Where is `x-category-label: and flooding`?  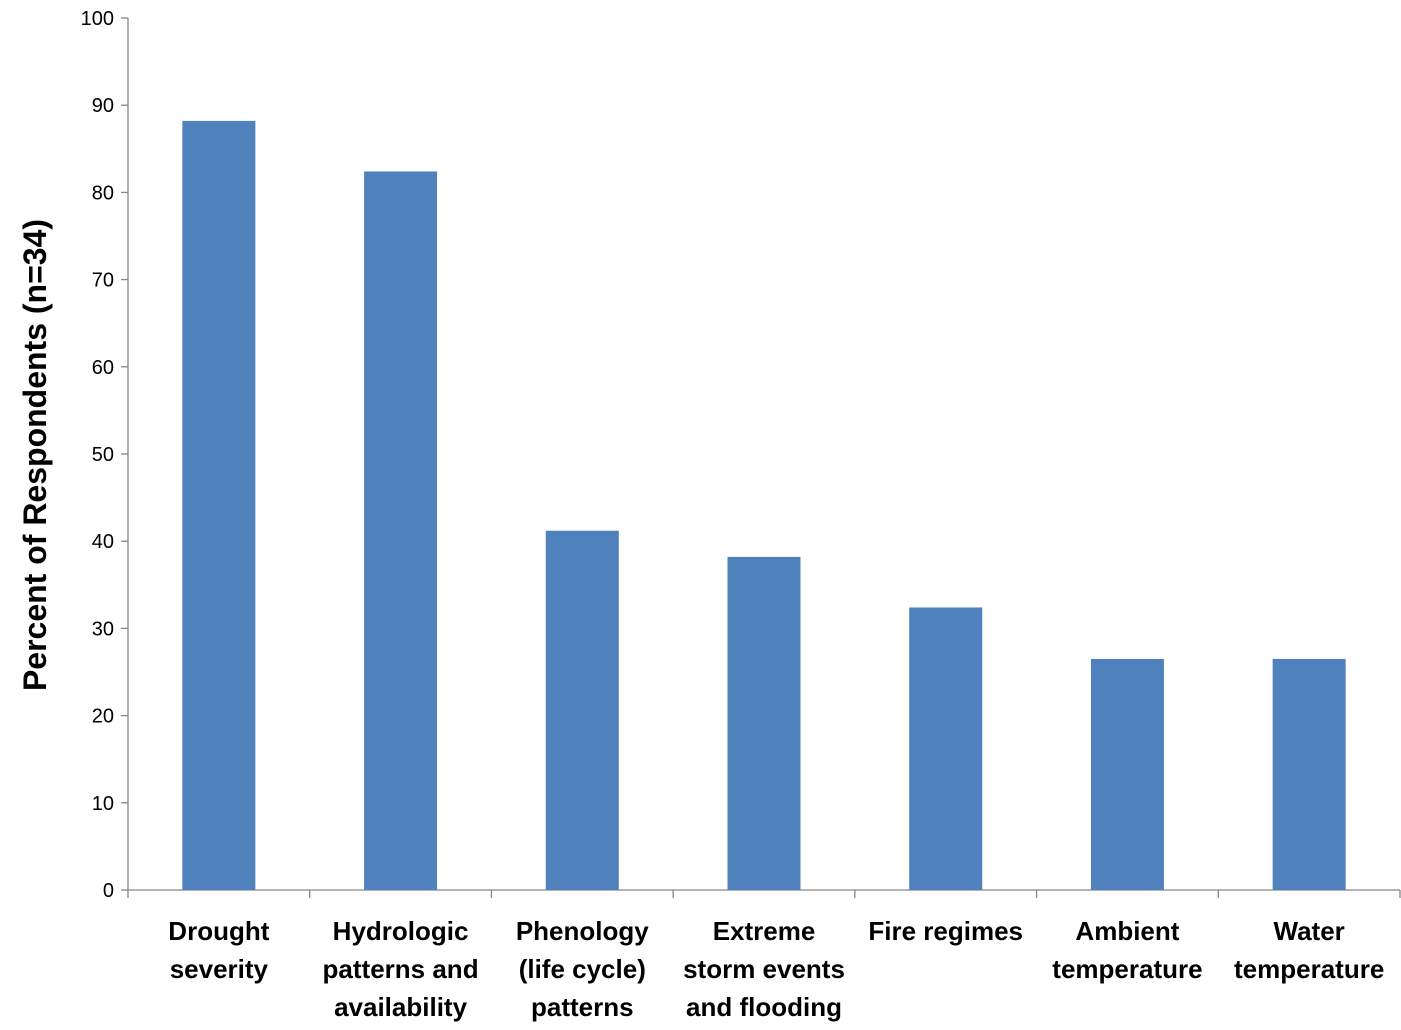
x-category-label: and flooding is located at coordinates (764, 1007).